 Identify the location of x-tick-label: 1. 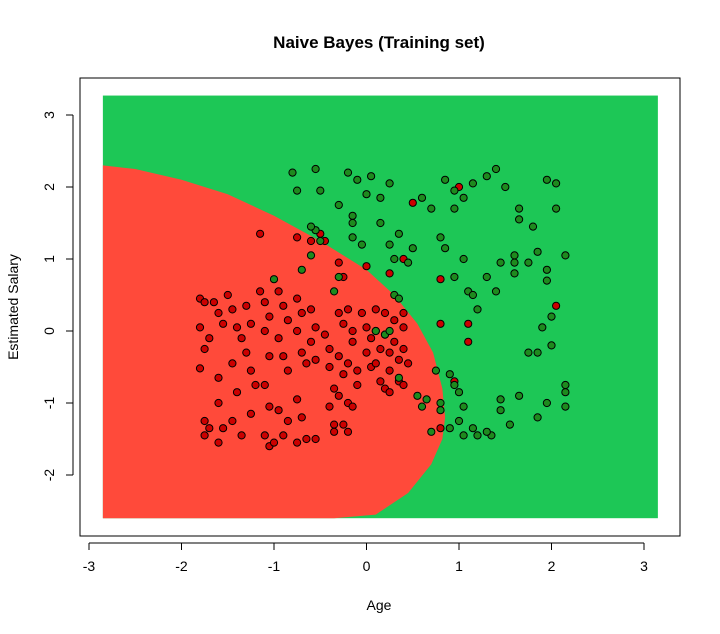
(459, 566).